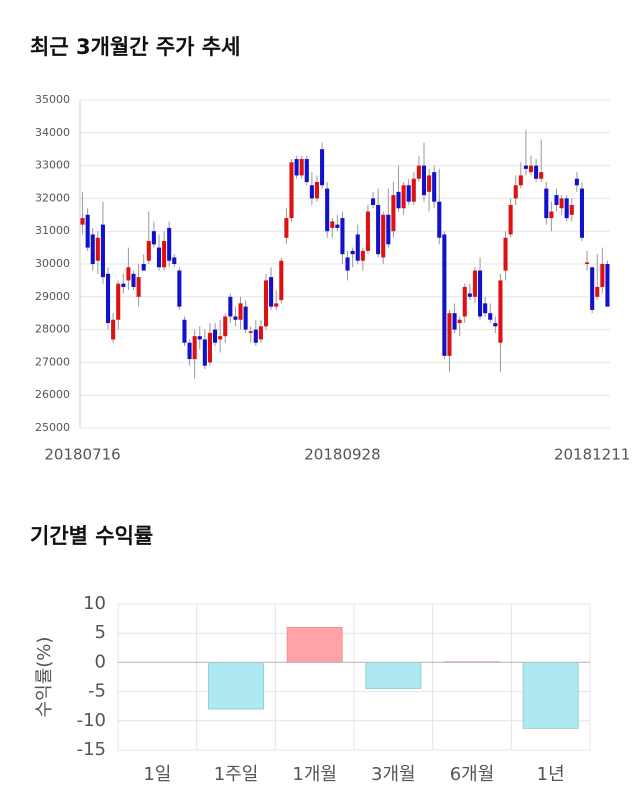  Describe the element at coordinates (592, 455) in the screenshot. I see `x-tick-label: 20181211` at that location.